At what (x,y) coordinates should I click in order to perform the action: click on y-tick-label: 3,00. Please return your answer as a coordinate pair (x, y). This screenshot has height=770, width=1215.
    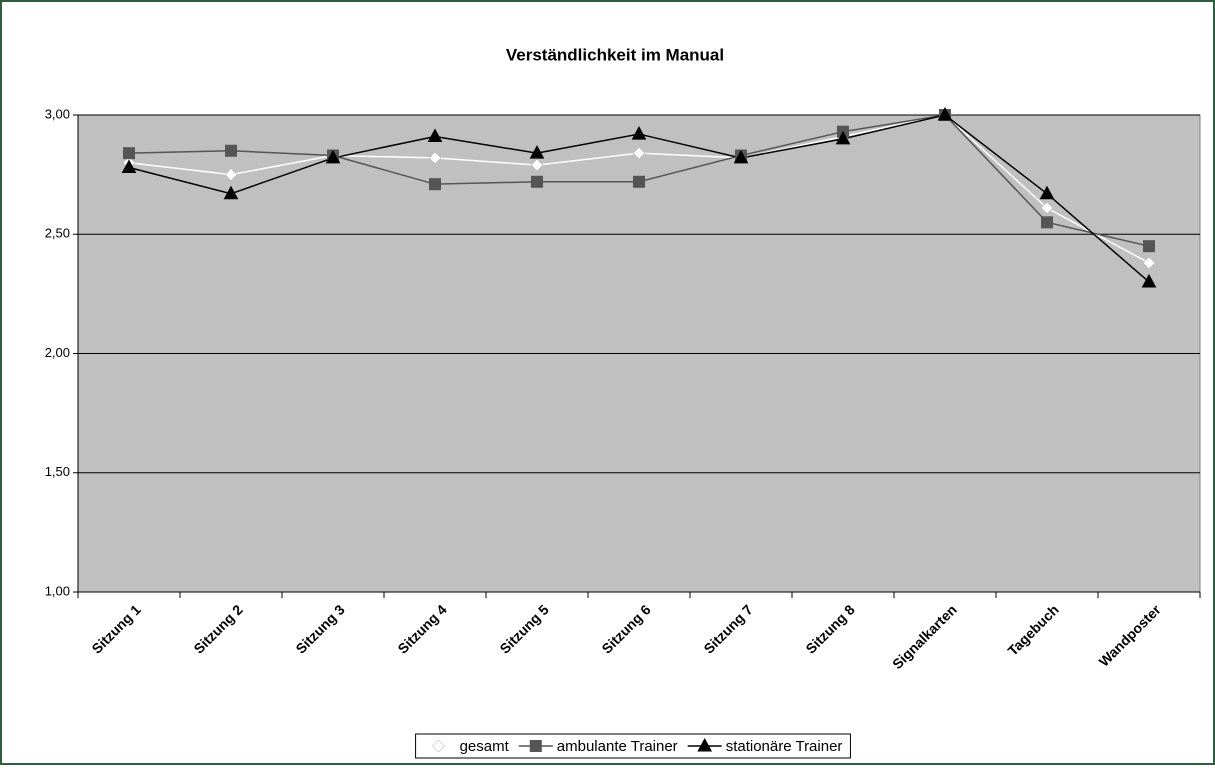
    Looking at the image, I should click on (57, 113).